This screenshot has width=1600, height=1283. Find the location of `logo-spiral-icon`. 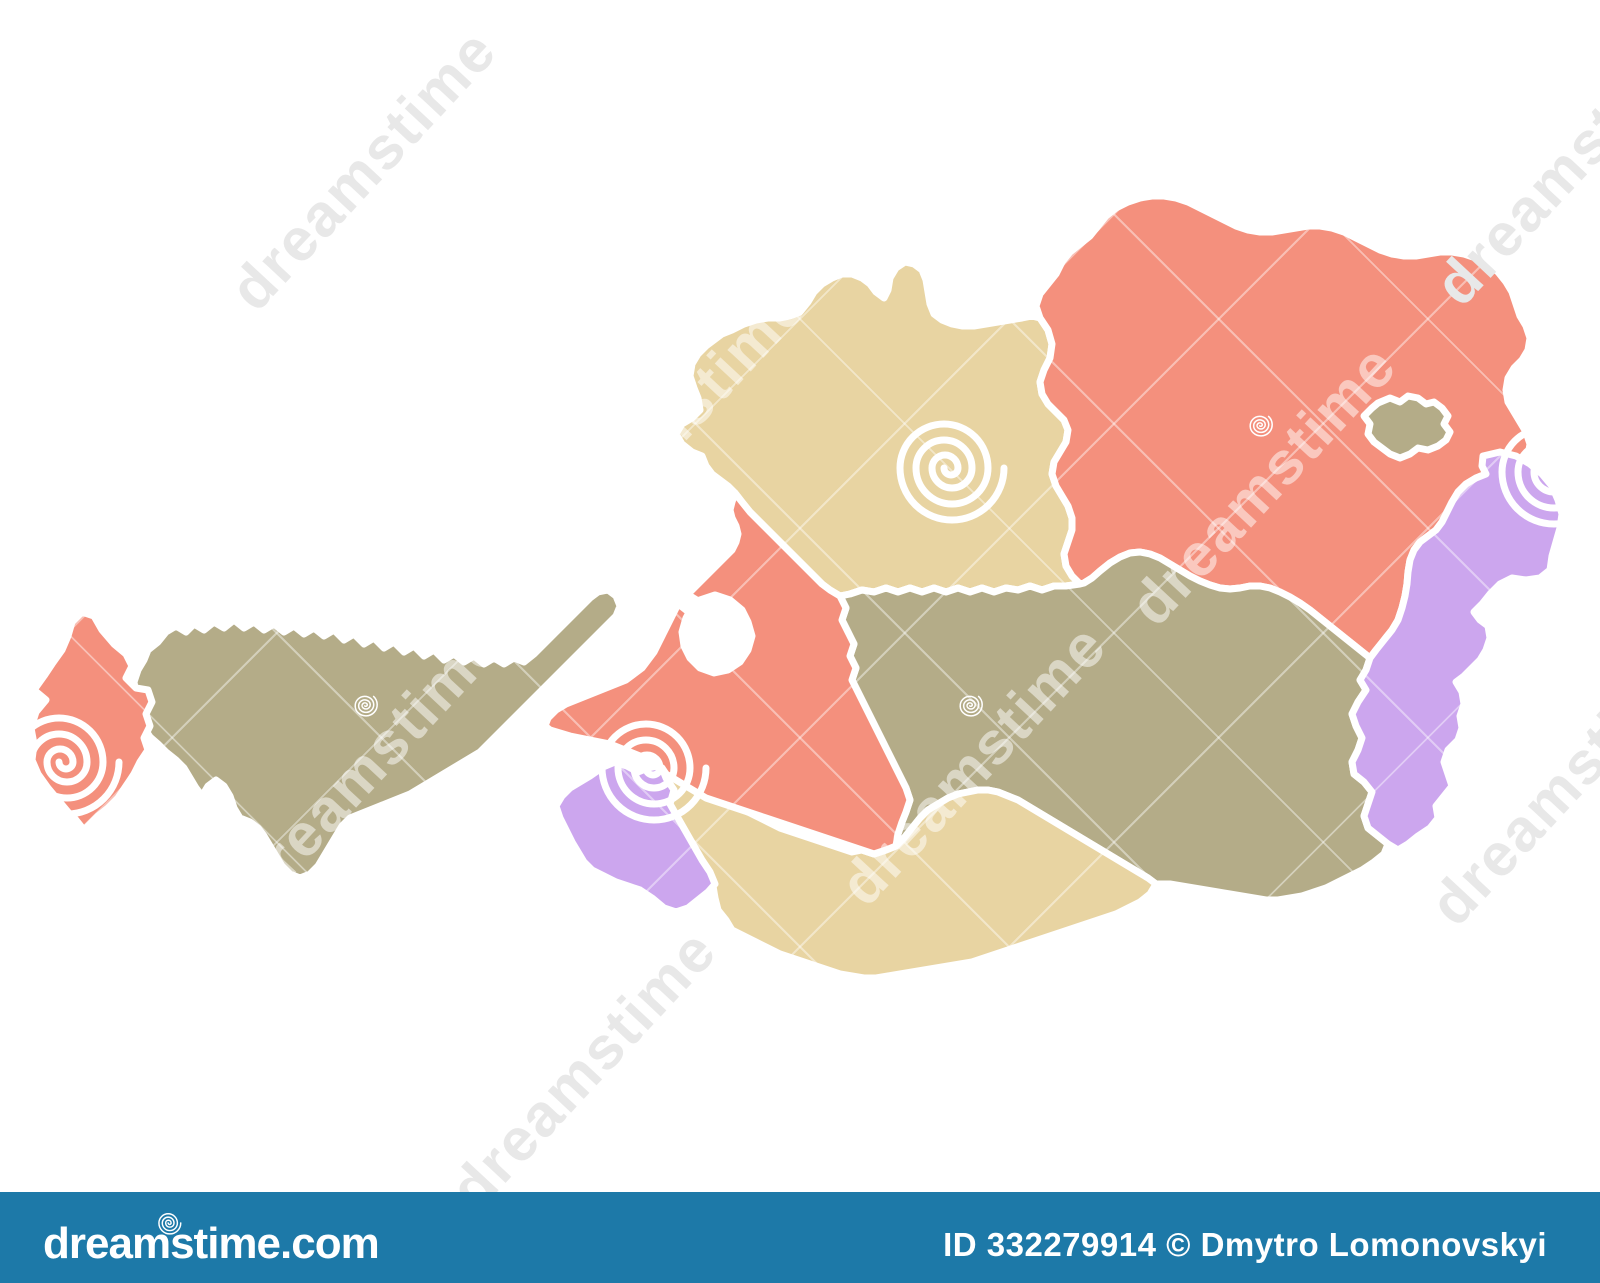

logo-spiral-icon is located at coordinates (169, 1224).